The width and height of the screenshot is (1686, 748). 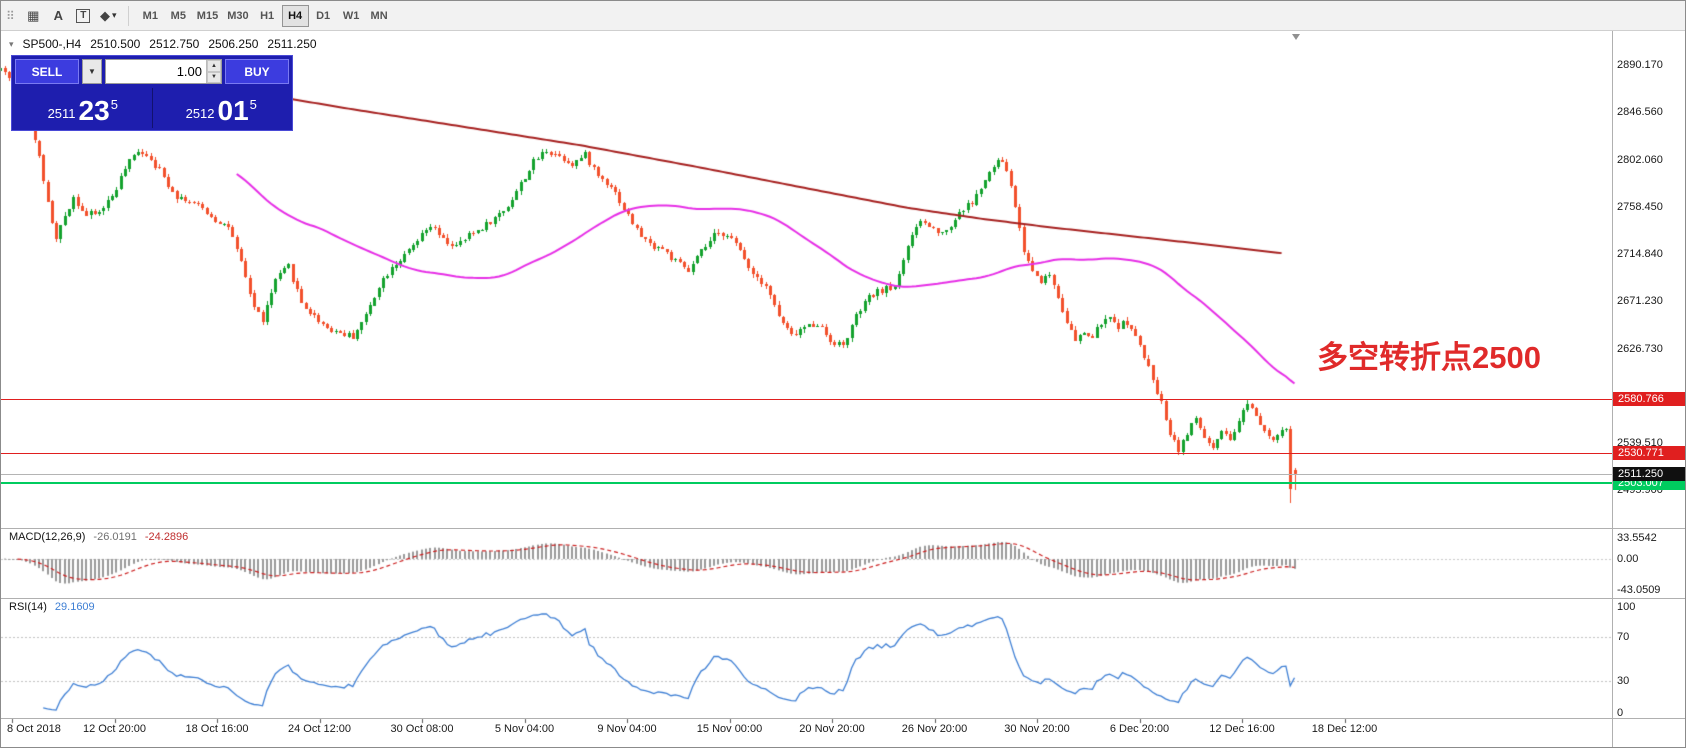 What do you see at coordinates (1640, 349) in the screenshot?
I see `price-axis-tick: 2626.730` at bounding box center [1640, 349].